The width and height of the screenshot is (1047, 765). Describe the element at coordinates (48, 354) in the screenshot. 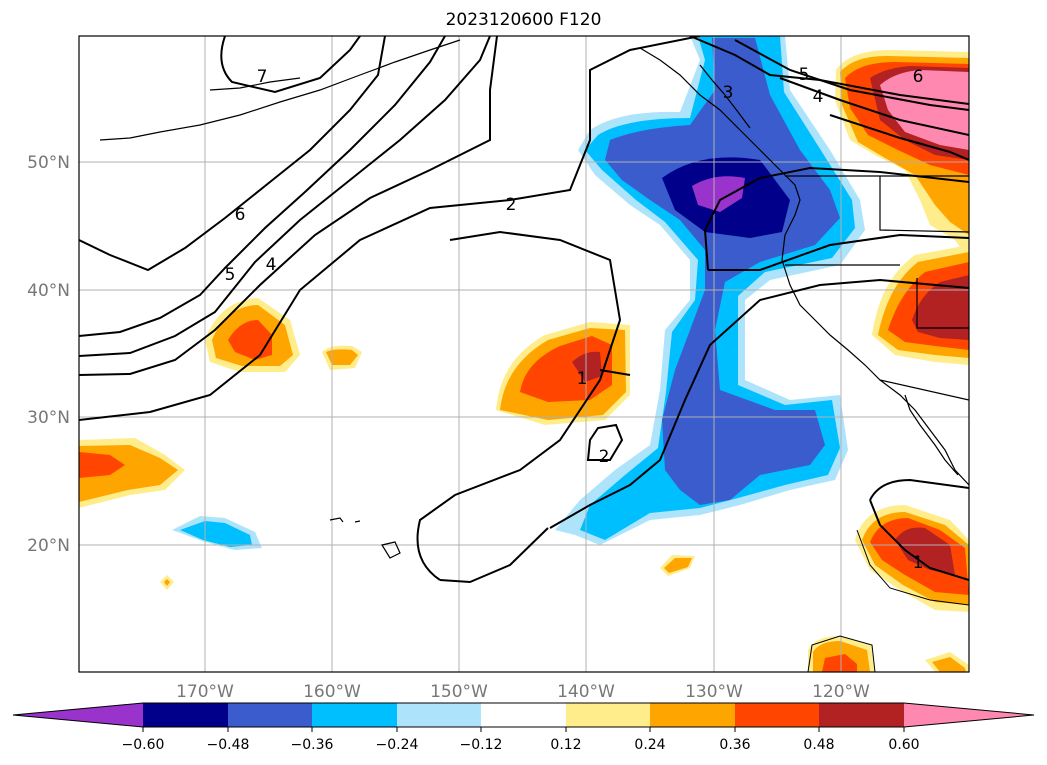

I see `latitude-labels: 50°N 40°N 30°N 20°N` at that location.